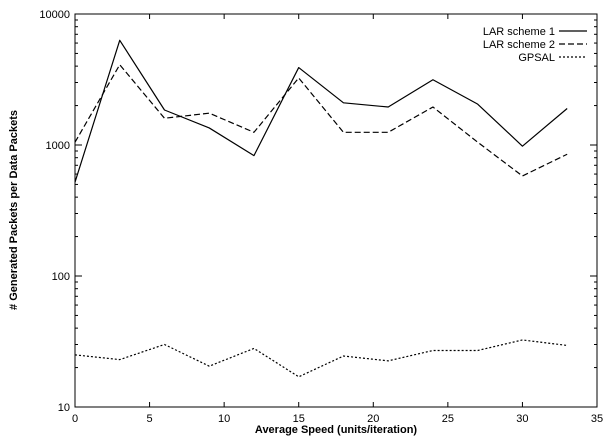 The width and height of the screenshot is (605, 437). I want to click on x-tick-label: 20, so click(373, 419).